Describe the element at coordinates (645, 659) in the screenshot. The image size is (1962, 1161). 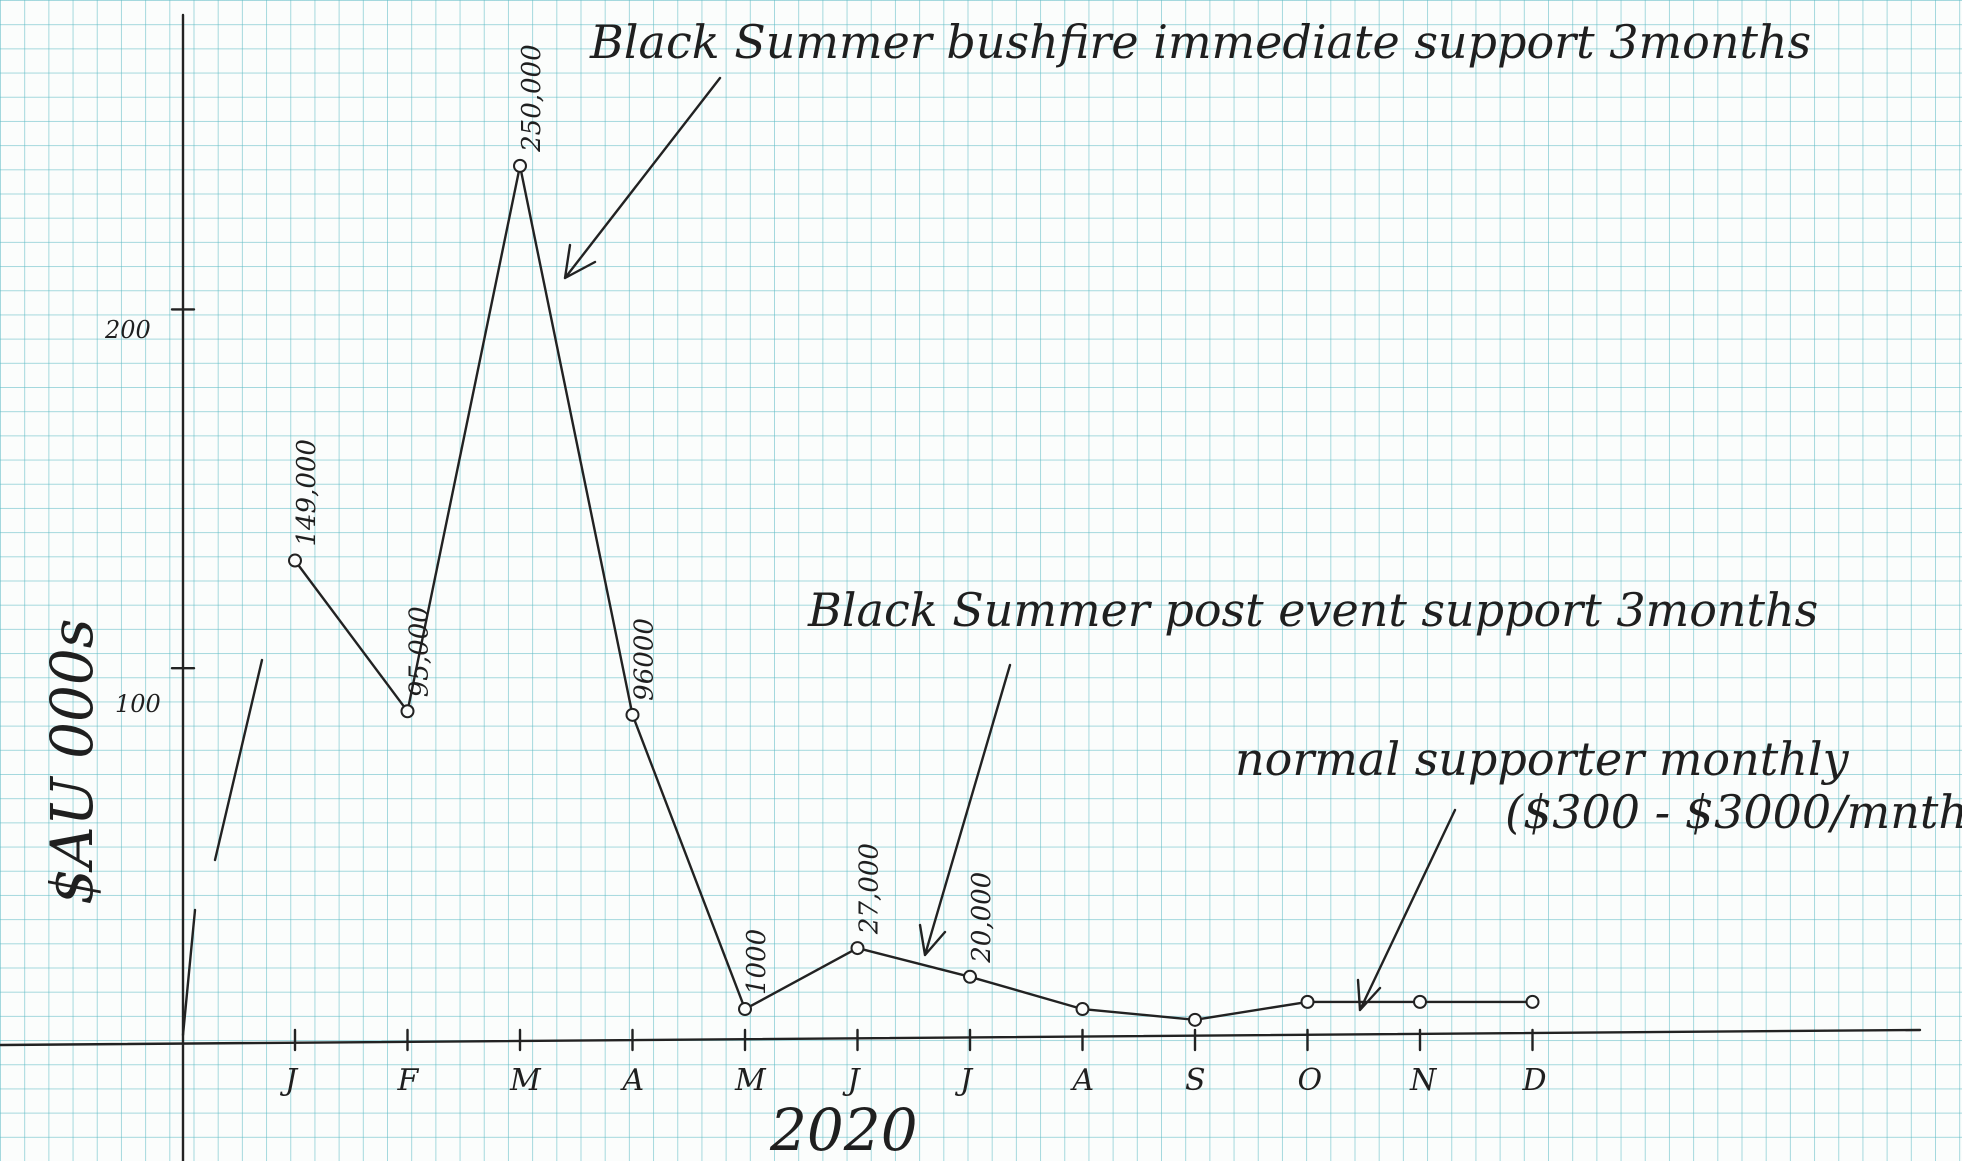
I see `data-label: 96000` at that location.